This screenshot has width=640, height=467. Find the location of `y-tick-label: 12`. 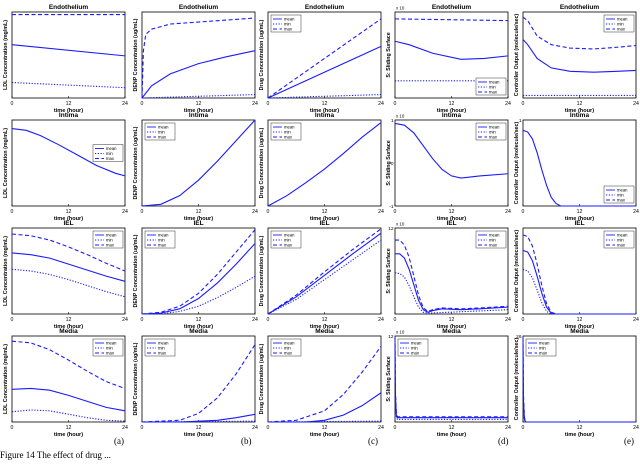

y-tick-label: 12 is located at coordinates (391, 229).